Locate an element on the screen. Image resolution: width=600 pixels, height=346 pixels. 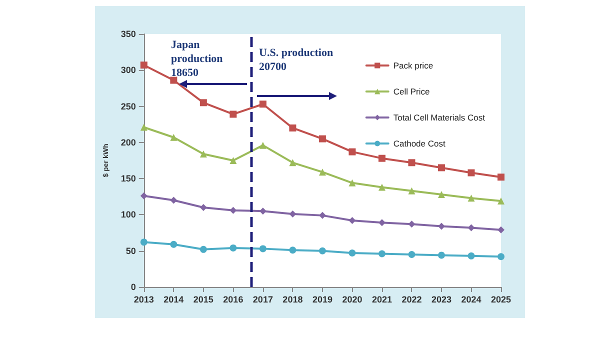
x-tick-label: 2023 is located at coordinates (441, 299).